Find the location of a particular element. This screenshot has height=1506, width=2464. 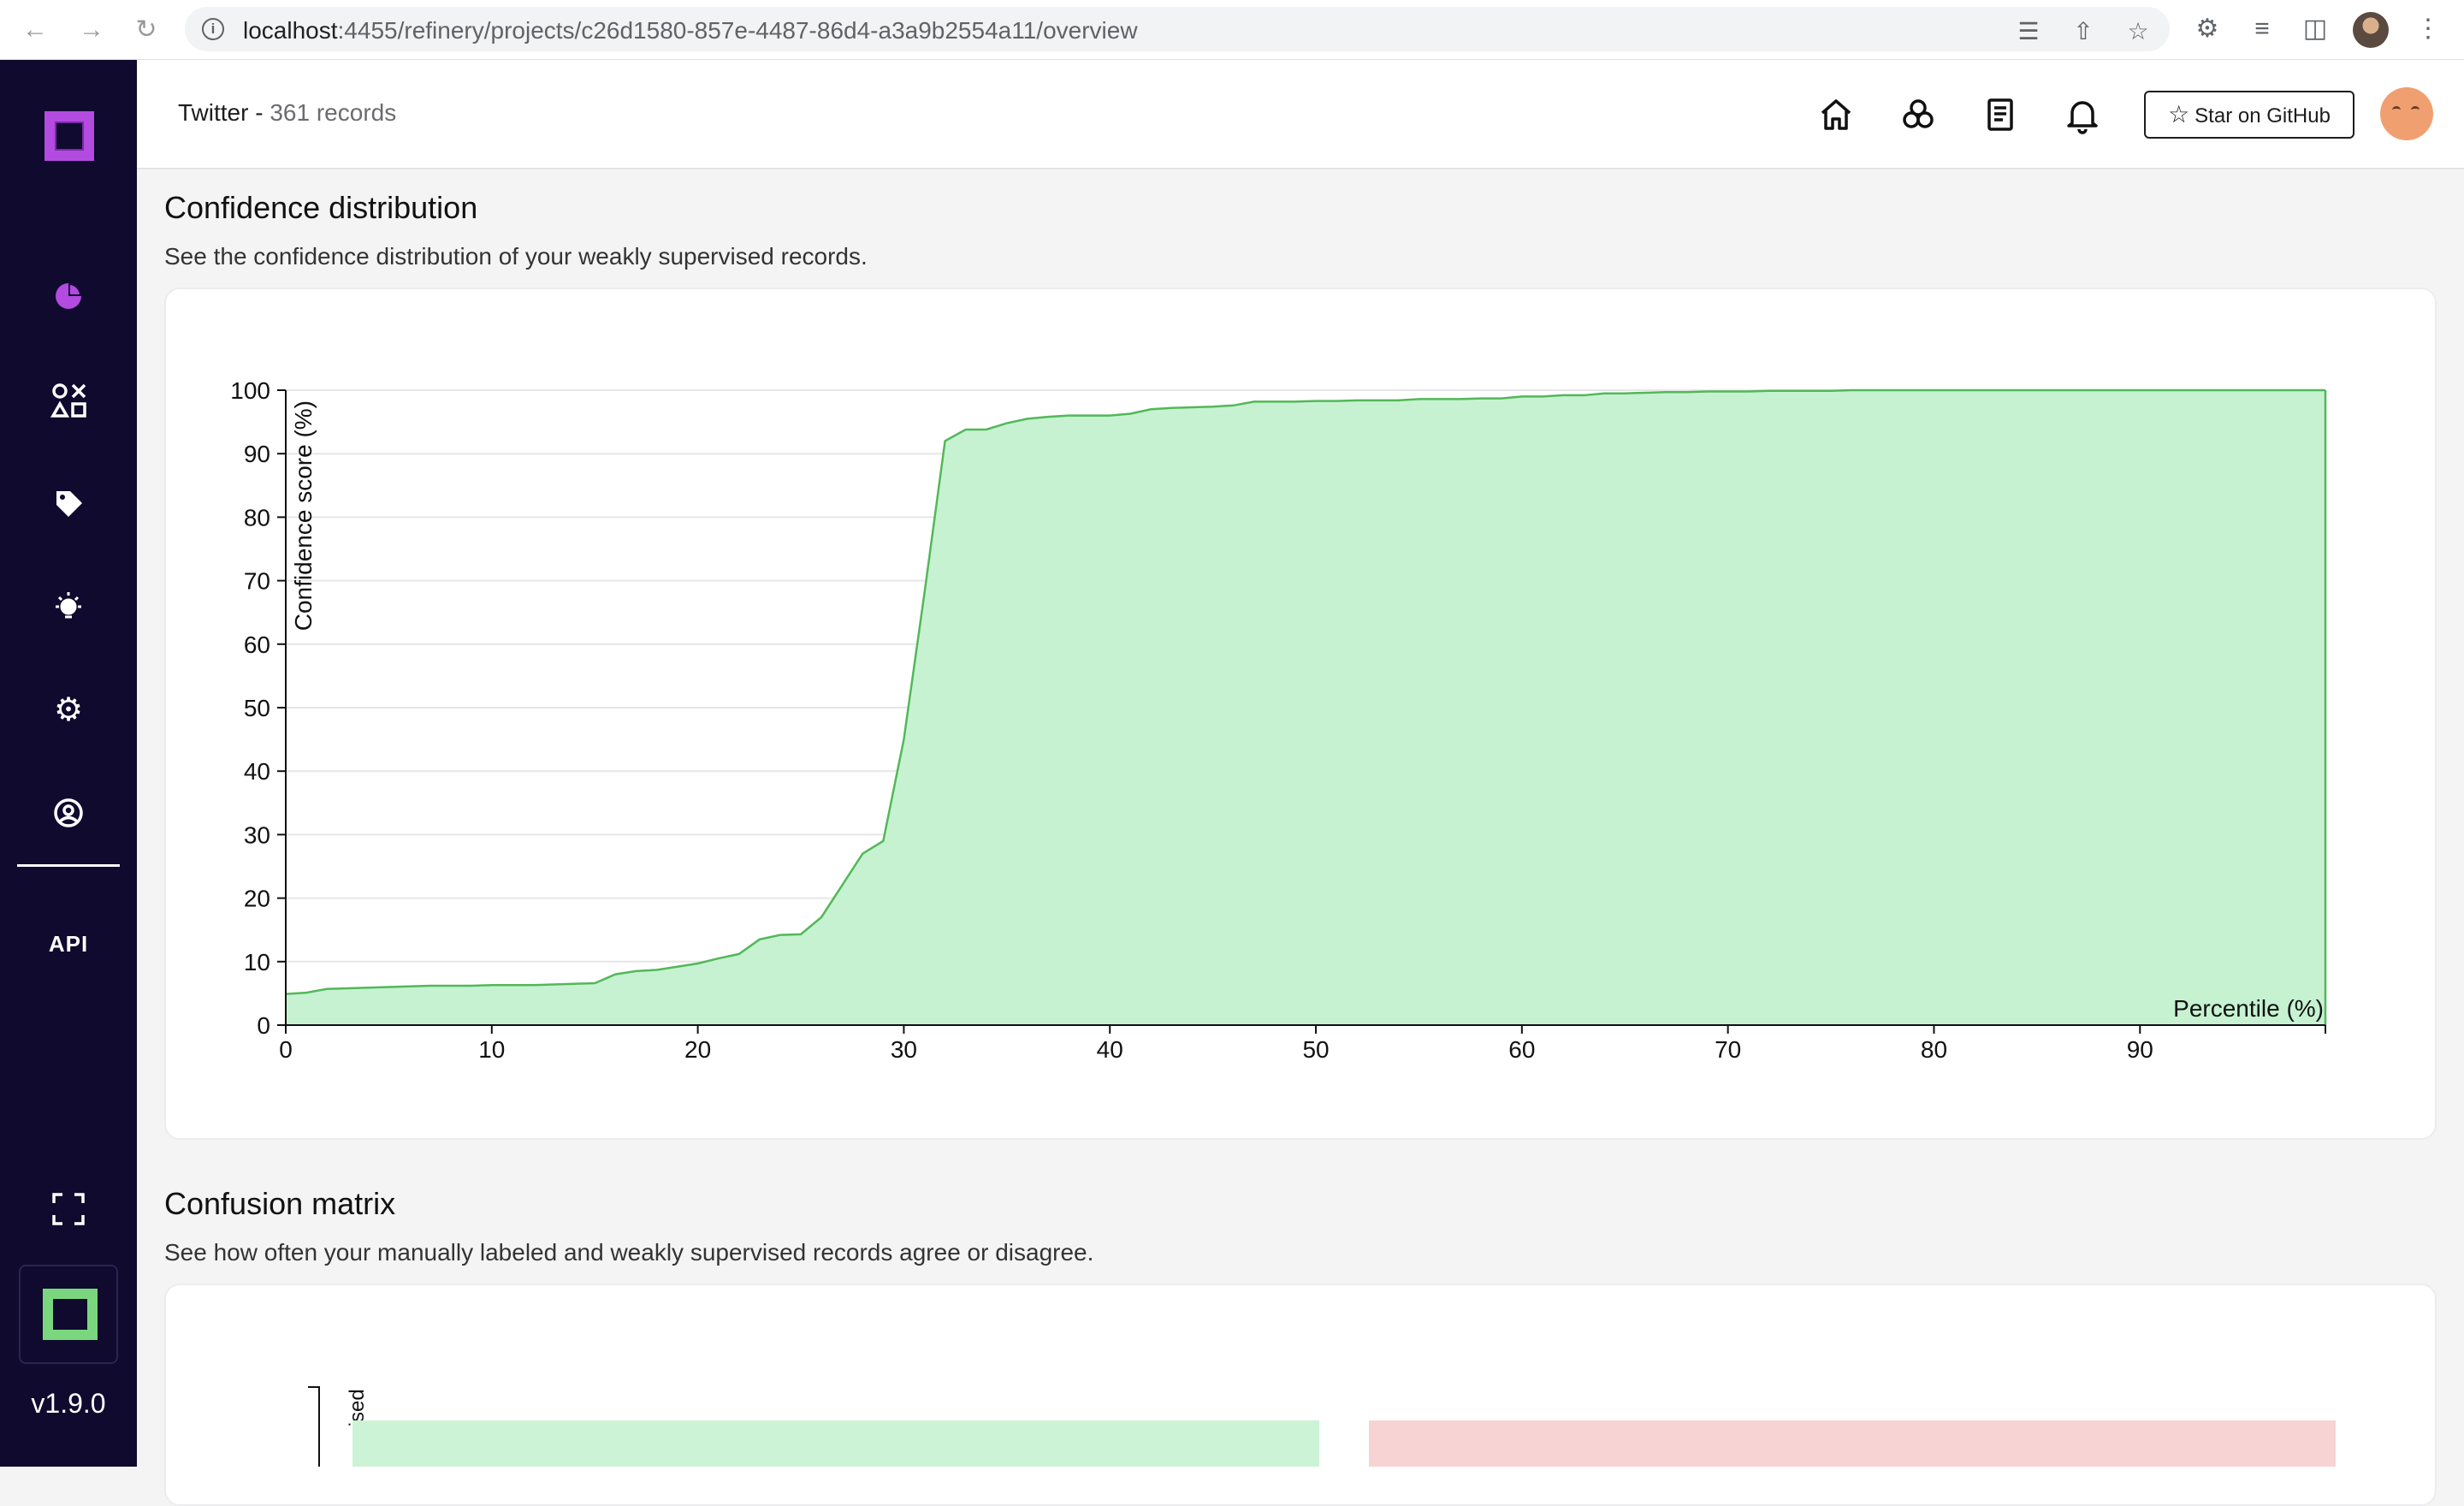

y-tick-label: 30 is located at coordinates (257, 835).